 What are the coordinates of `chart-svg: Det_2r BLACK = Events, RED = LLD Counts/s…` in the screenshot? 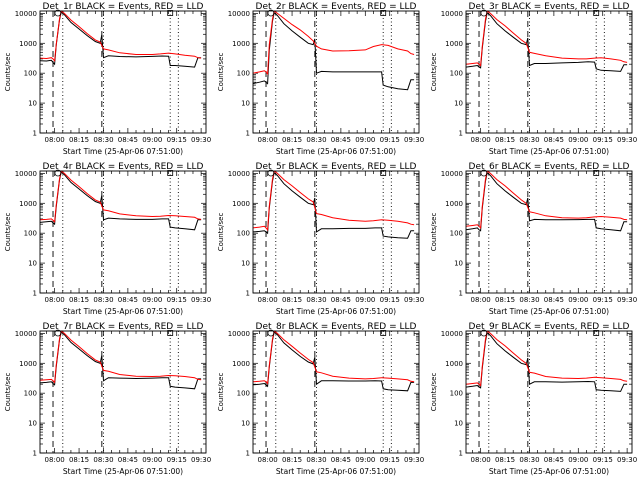 It's located at (320, 79).